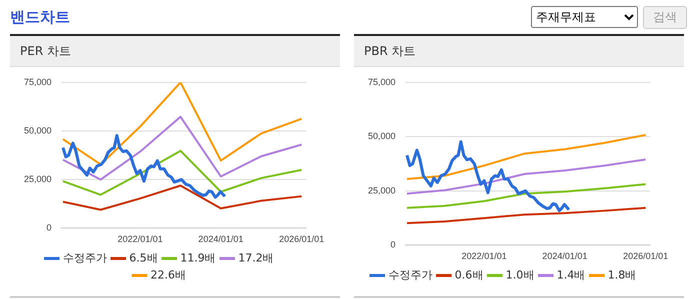  What do you see at coordinates (175, 51) in the screenshot?
I see `chart-title: PER 차트` at bounding box center [175, 51].